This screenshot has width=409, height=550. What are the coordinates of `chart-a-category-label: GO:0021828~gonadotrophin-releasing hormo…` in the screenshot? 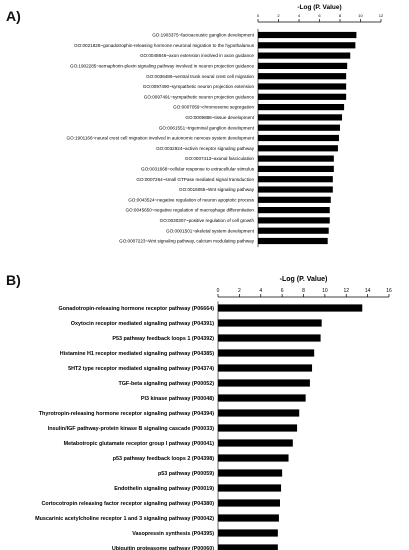 It's located at (164, 45).